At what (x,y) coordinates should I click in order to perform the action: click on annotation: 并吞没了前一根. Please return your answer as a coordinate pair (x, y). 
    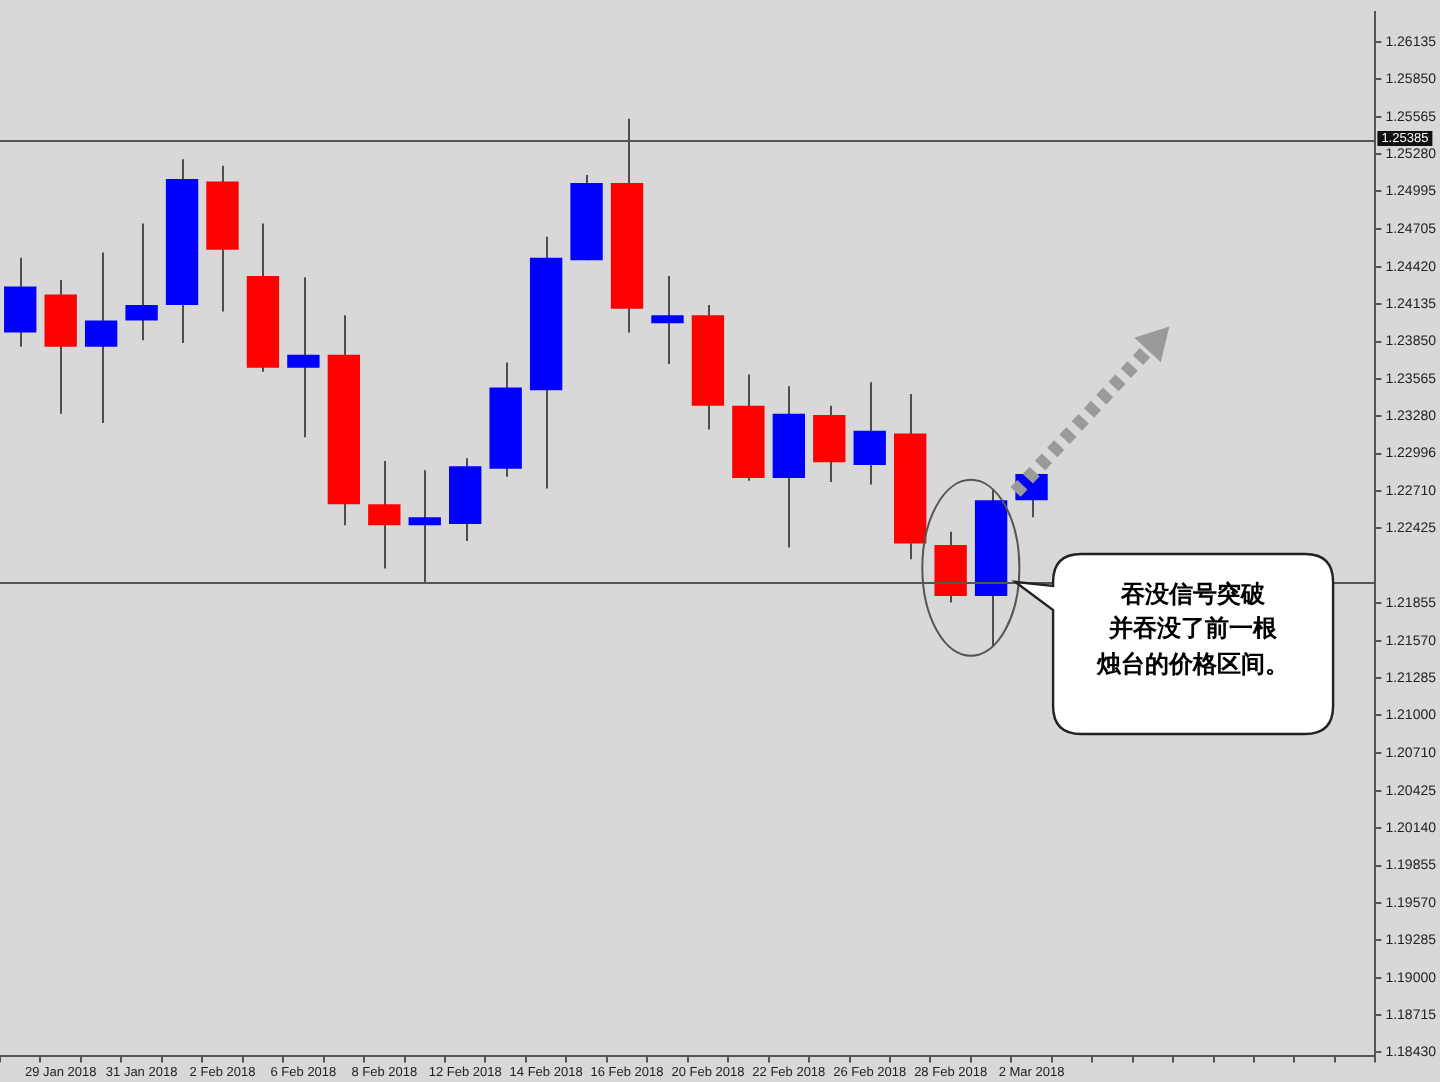
    Looking at the image, I should click on (1193, 629).